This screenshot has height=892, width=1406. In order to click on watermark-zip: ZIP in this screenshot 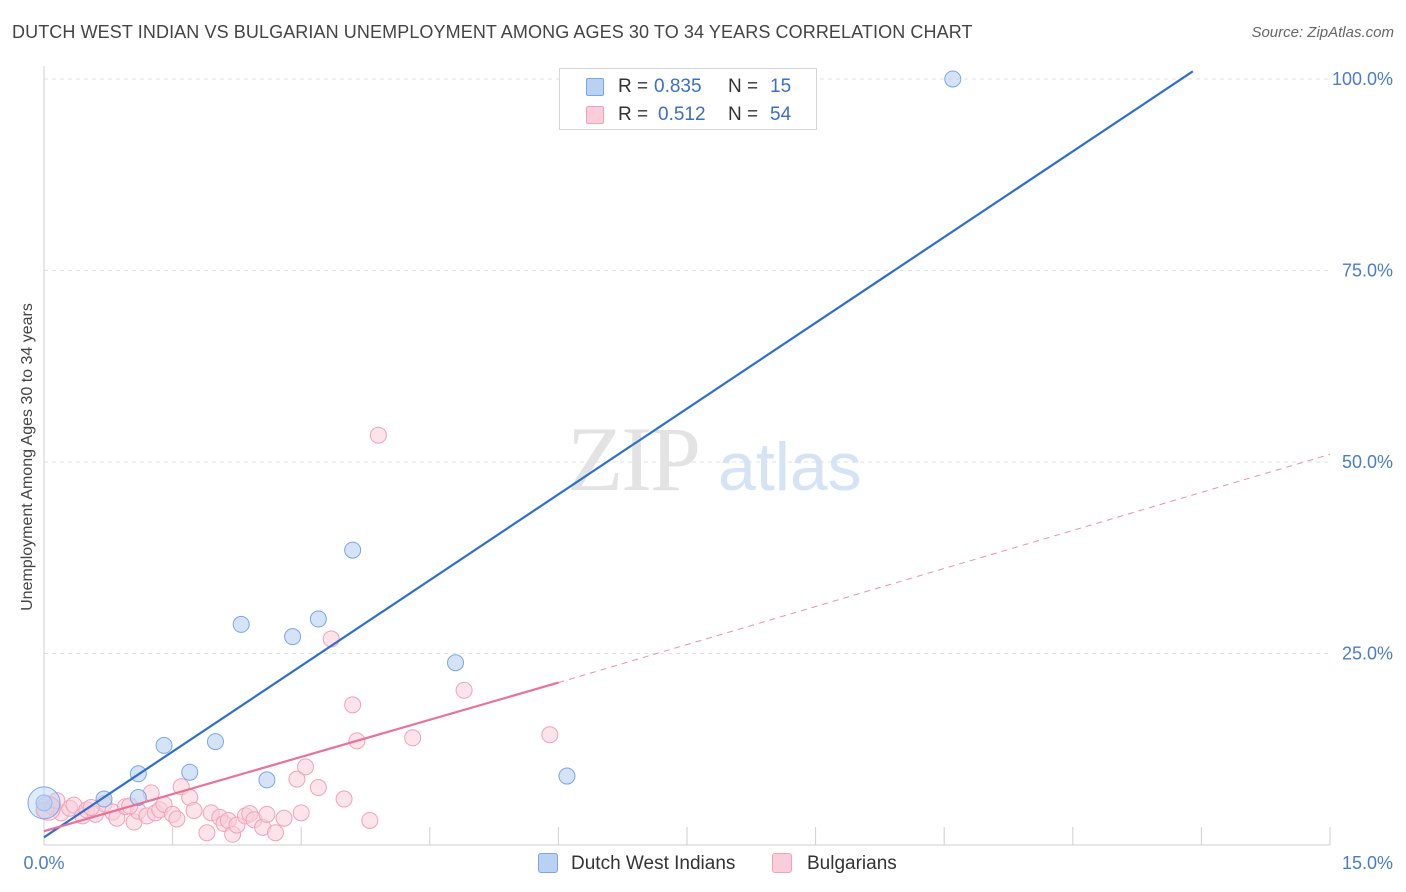, I will do `click(633, 459)`.